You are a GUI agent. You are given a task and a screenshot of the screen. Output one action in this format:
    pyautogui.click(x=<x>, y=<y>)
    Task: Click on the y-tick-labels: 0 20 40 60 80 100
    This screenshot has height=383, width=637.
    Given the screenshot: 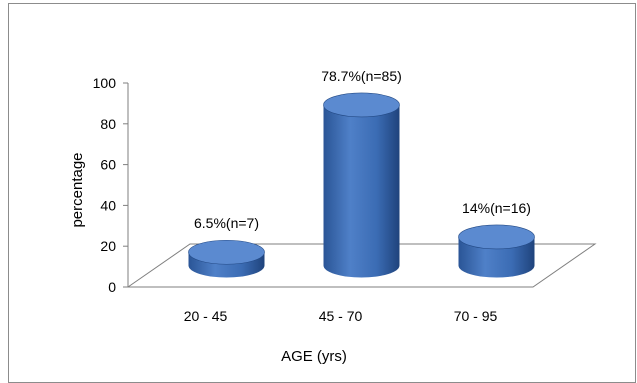 What is the action you would take?
    pyautogui.click(x=105, y=185)
    